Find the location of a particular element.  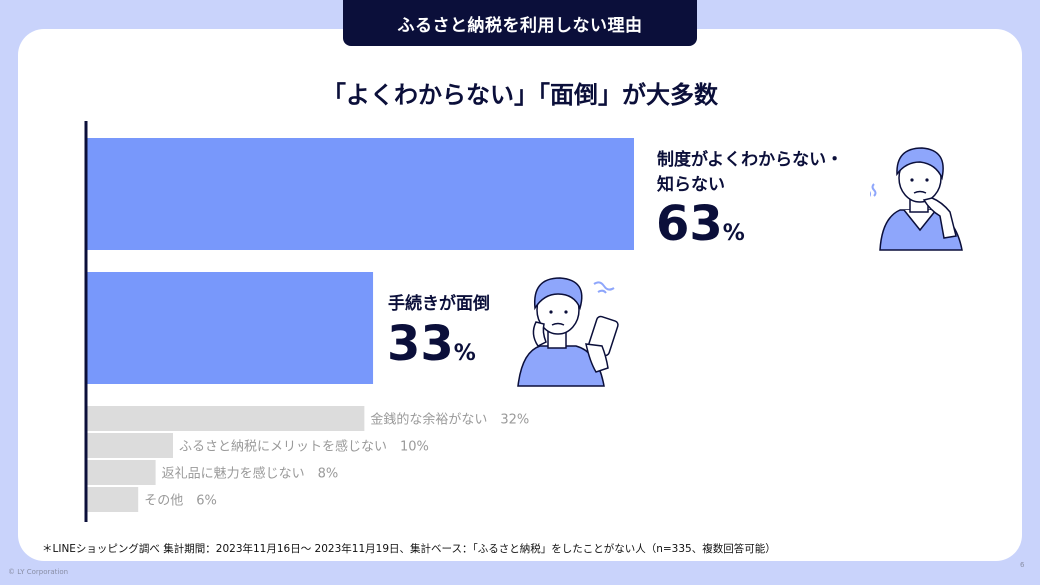

bar-value-2: 33% is located at coordinates (431, 344).